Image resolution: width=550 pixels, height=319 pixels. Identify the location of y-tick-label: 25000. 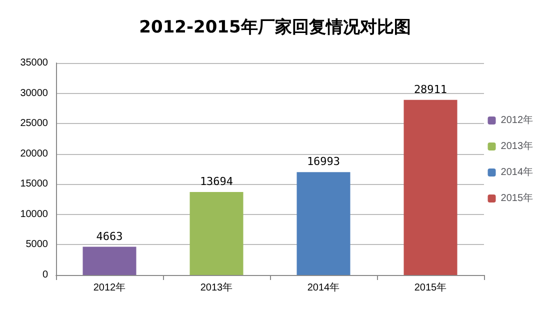
(34, 124).